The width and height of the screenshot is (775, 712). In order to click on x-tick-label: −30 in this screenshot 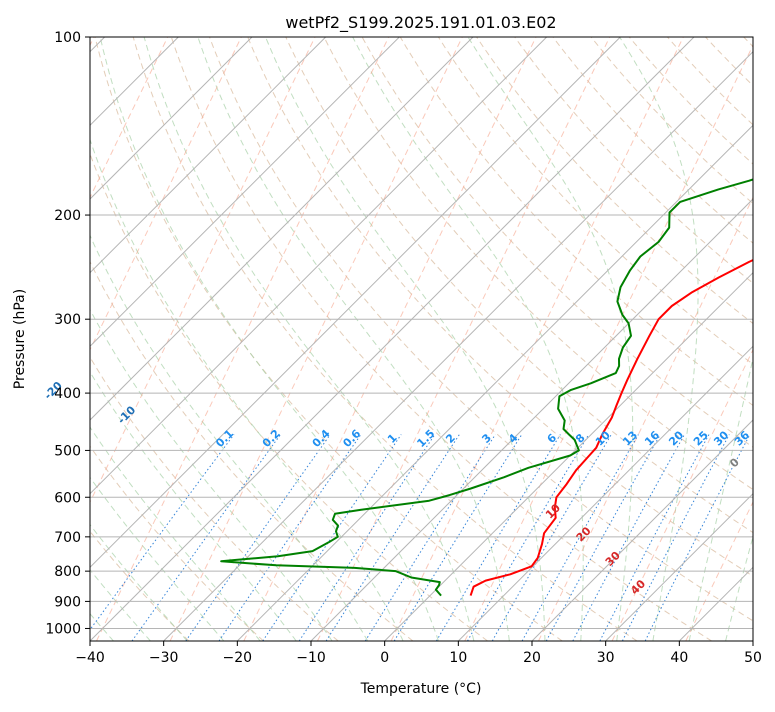, I will do `click(164, 658)`.